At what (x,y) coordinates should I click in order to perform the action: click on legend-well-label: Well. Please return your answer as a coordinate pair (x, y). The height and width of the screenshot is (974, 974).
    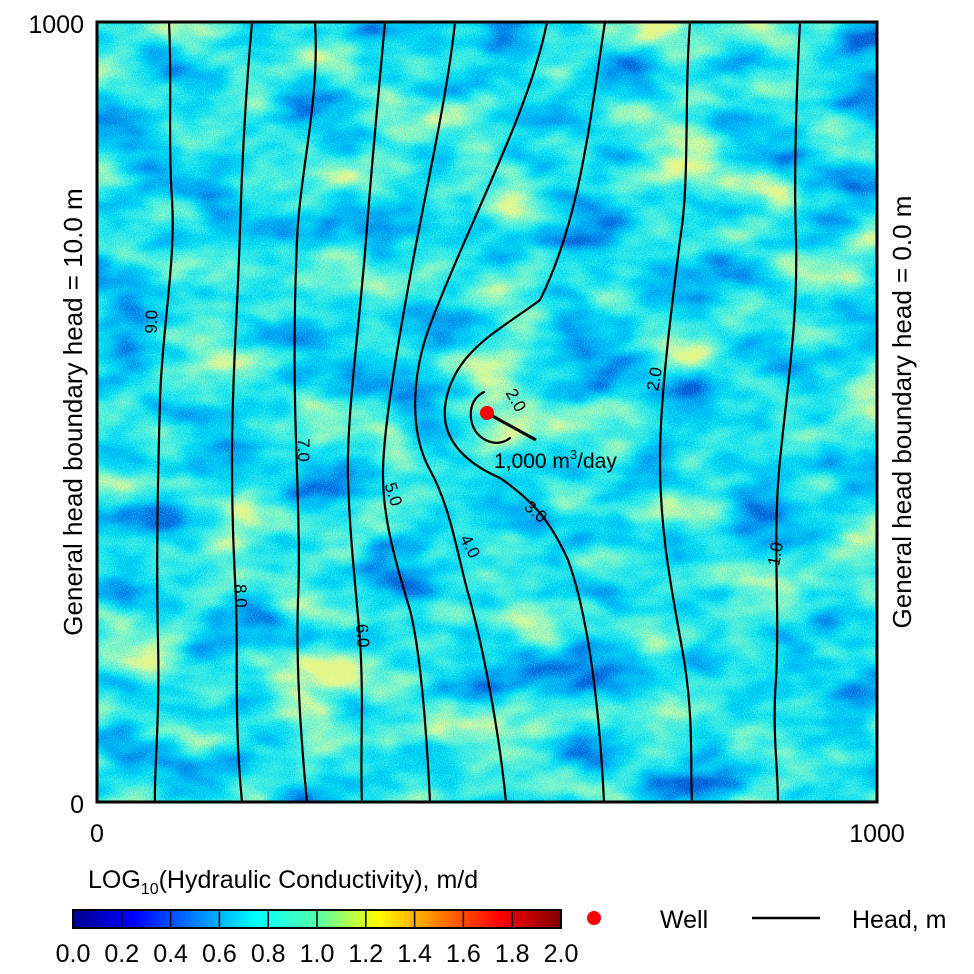
    Looking at the image, I should click on (684, 920).